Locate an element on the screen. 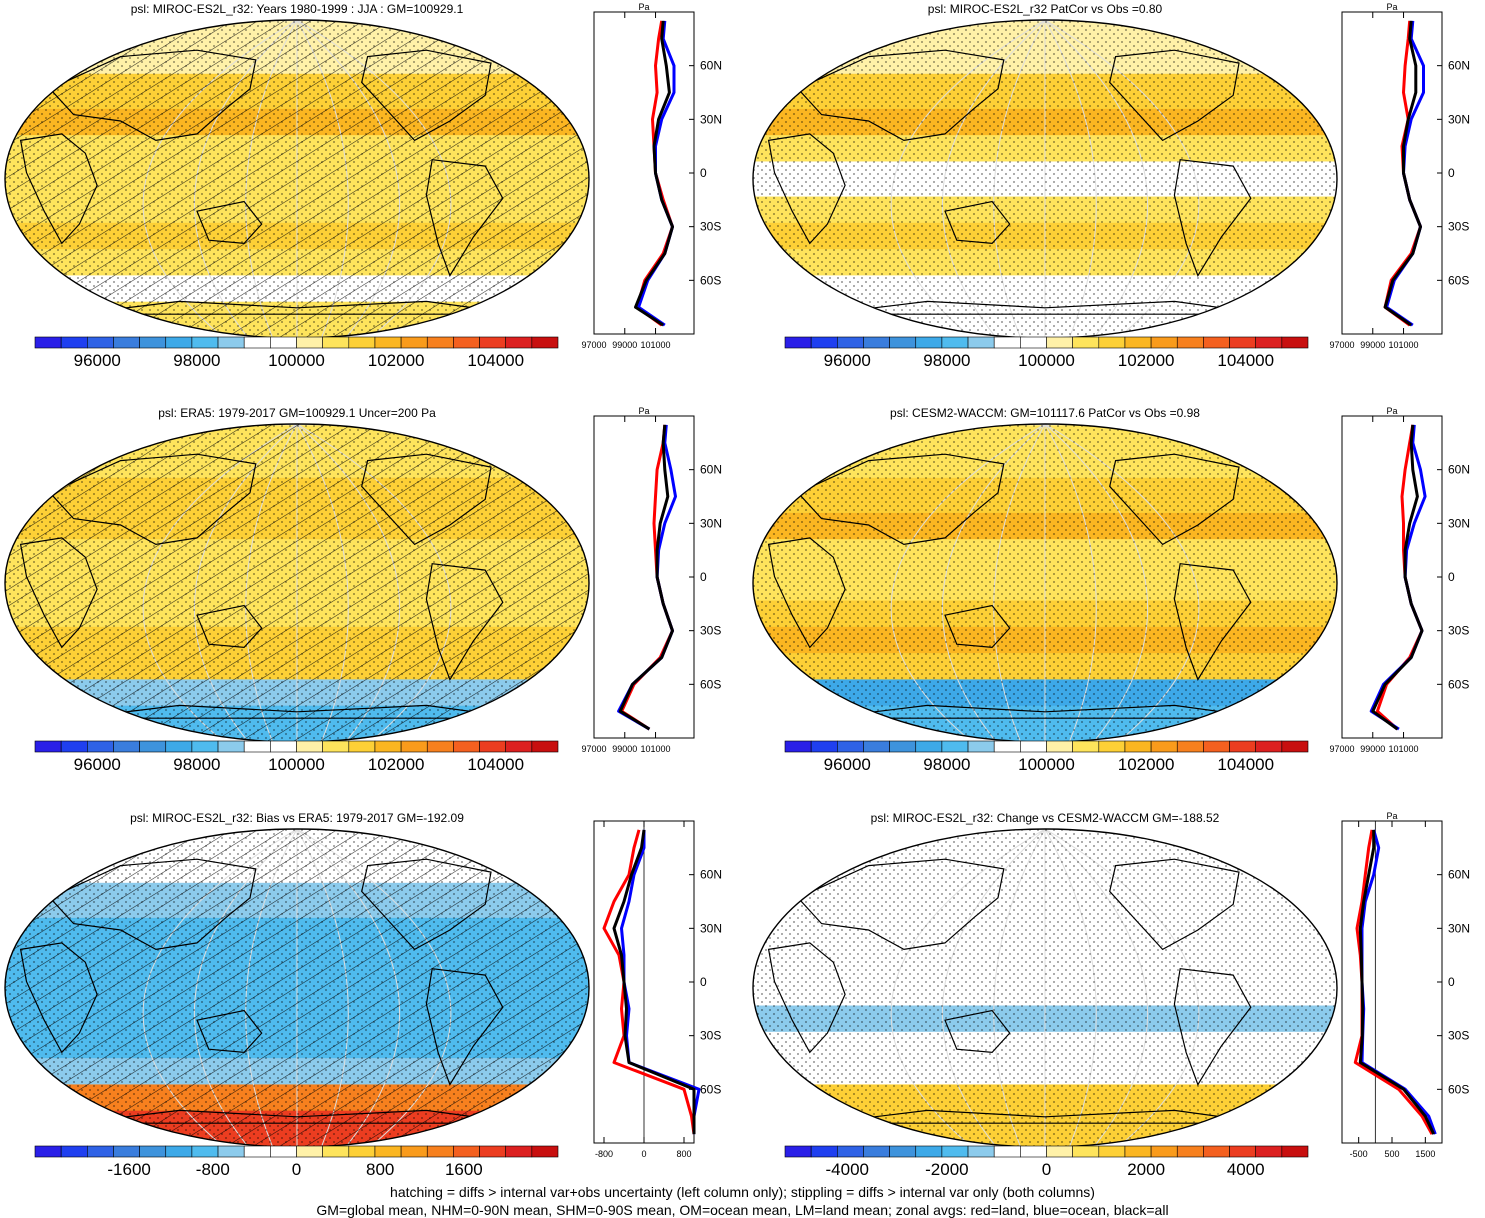 The image size is (1485, 1218). colorbar-tick-label: 800 is located at coordinates (380, 1169).